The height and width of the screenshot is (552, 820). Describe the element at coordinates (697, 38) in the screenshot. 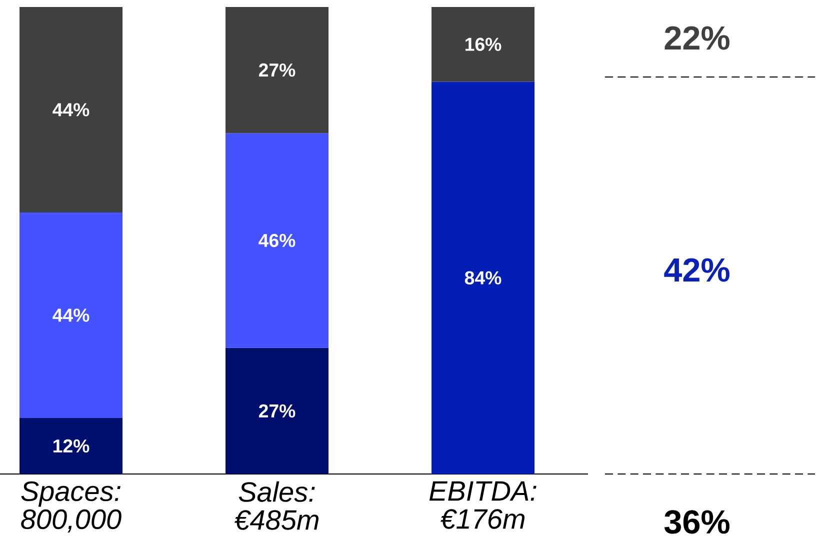

I see `text: 22%` at that location.